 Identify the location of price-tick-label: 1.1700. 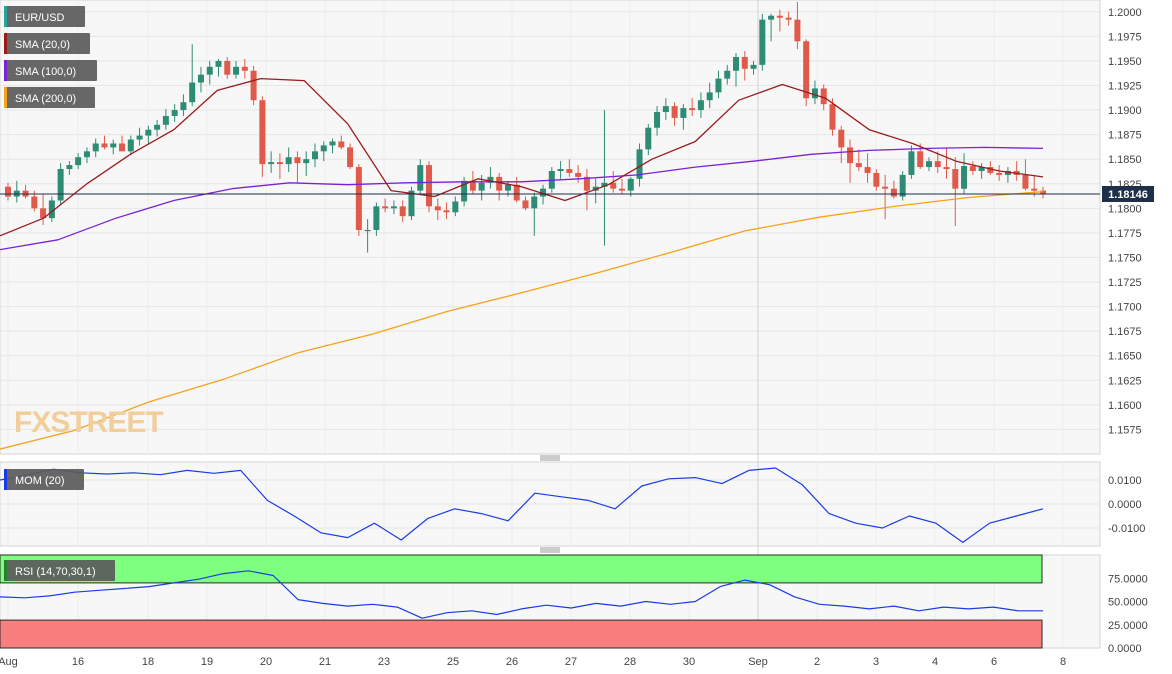
(1125, 308).